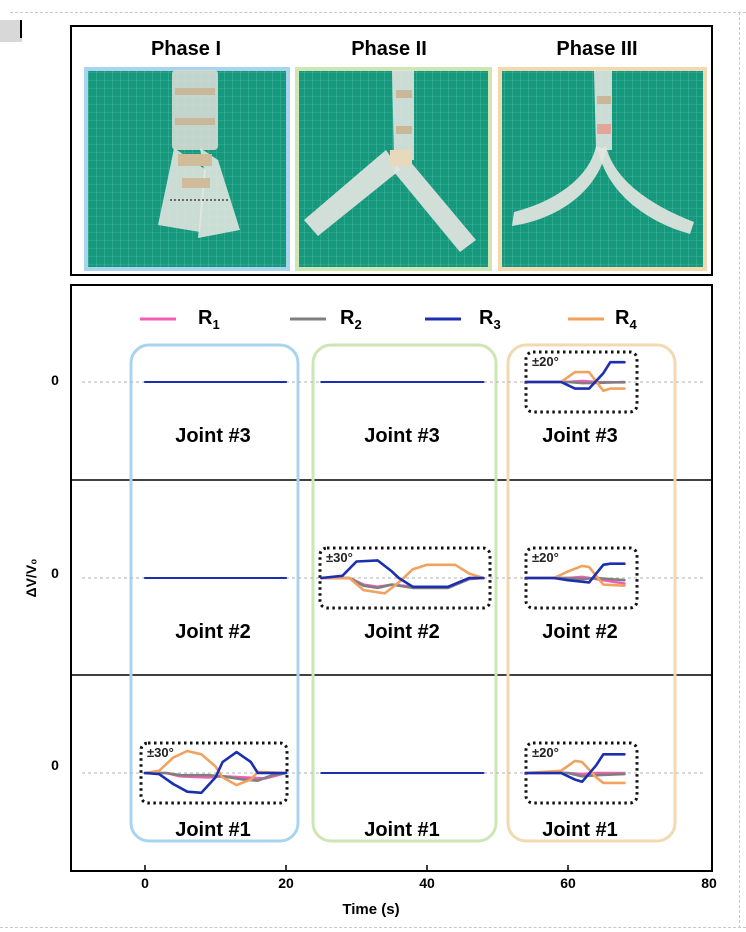 Image resolution: width=746 pixels, height=932 pixels. I want to click on angle-label-joint-1-phase-iii: ±20°, so click(545, 752).